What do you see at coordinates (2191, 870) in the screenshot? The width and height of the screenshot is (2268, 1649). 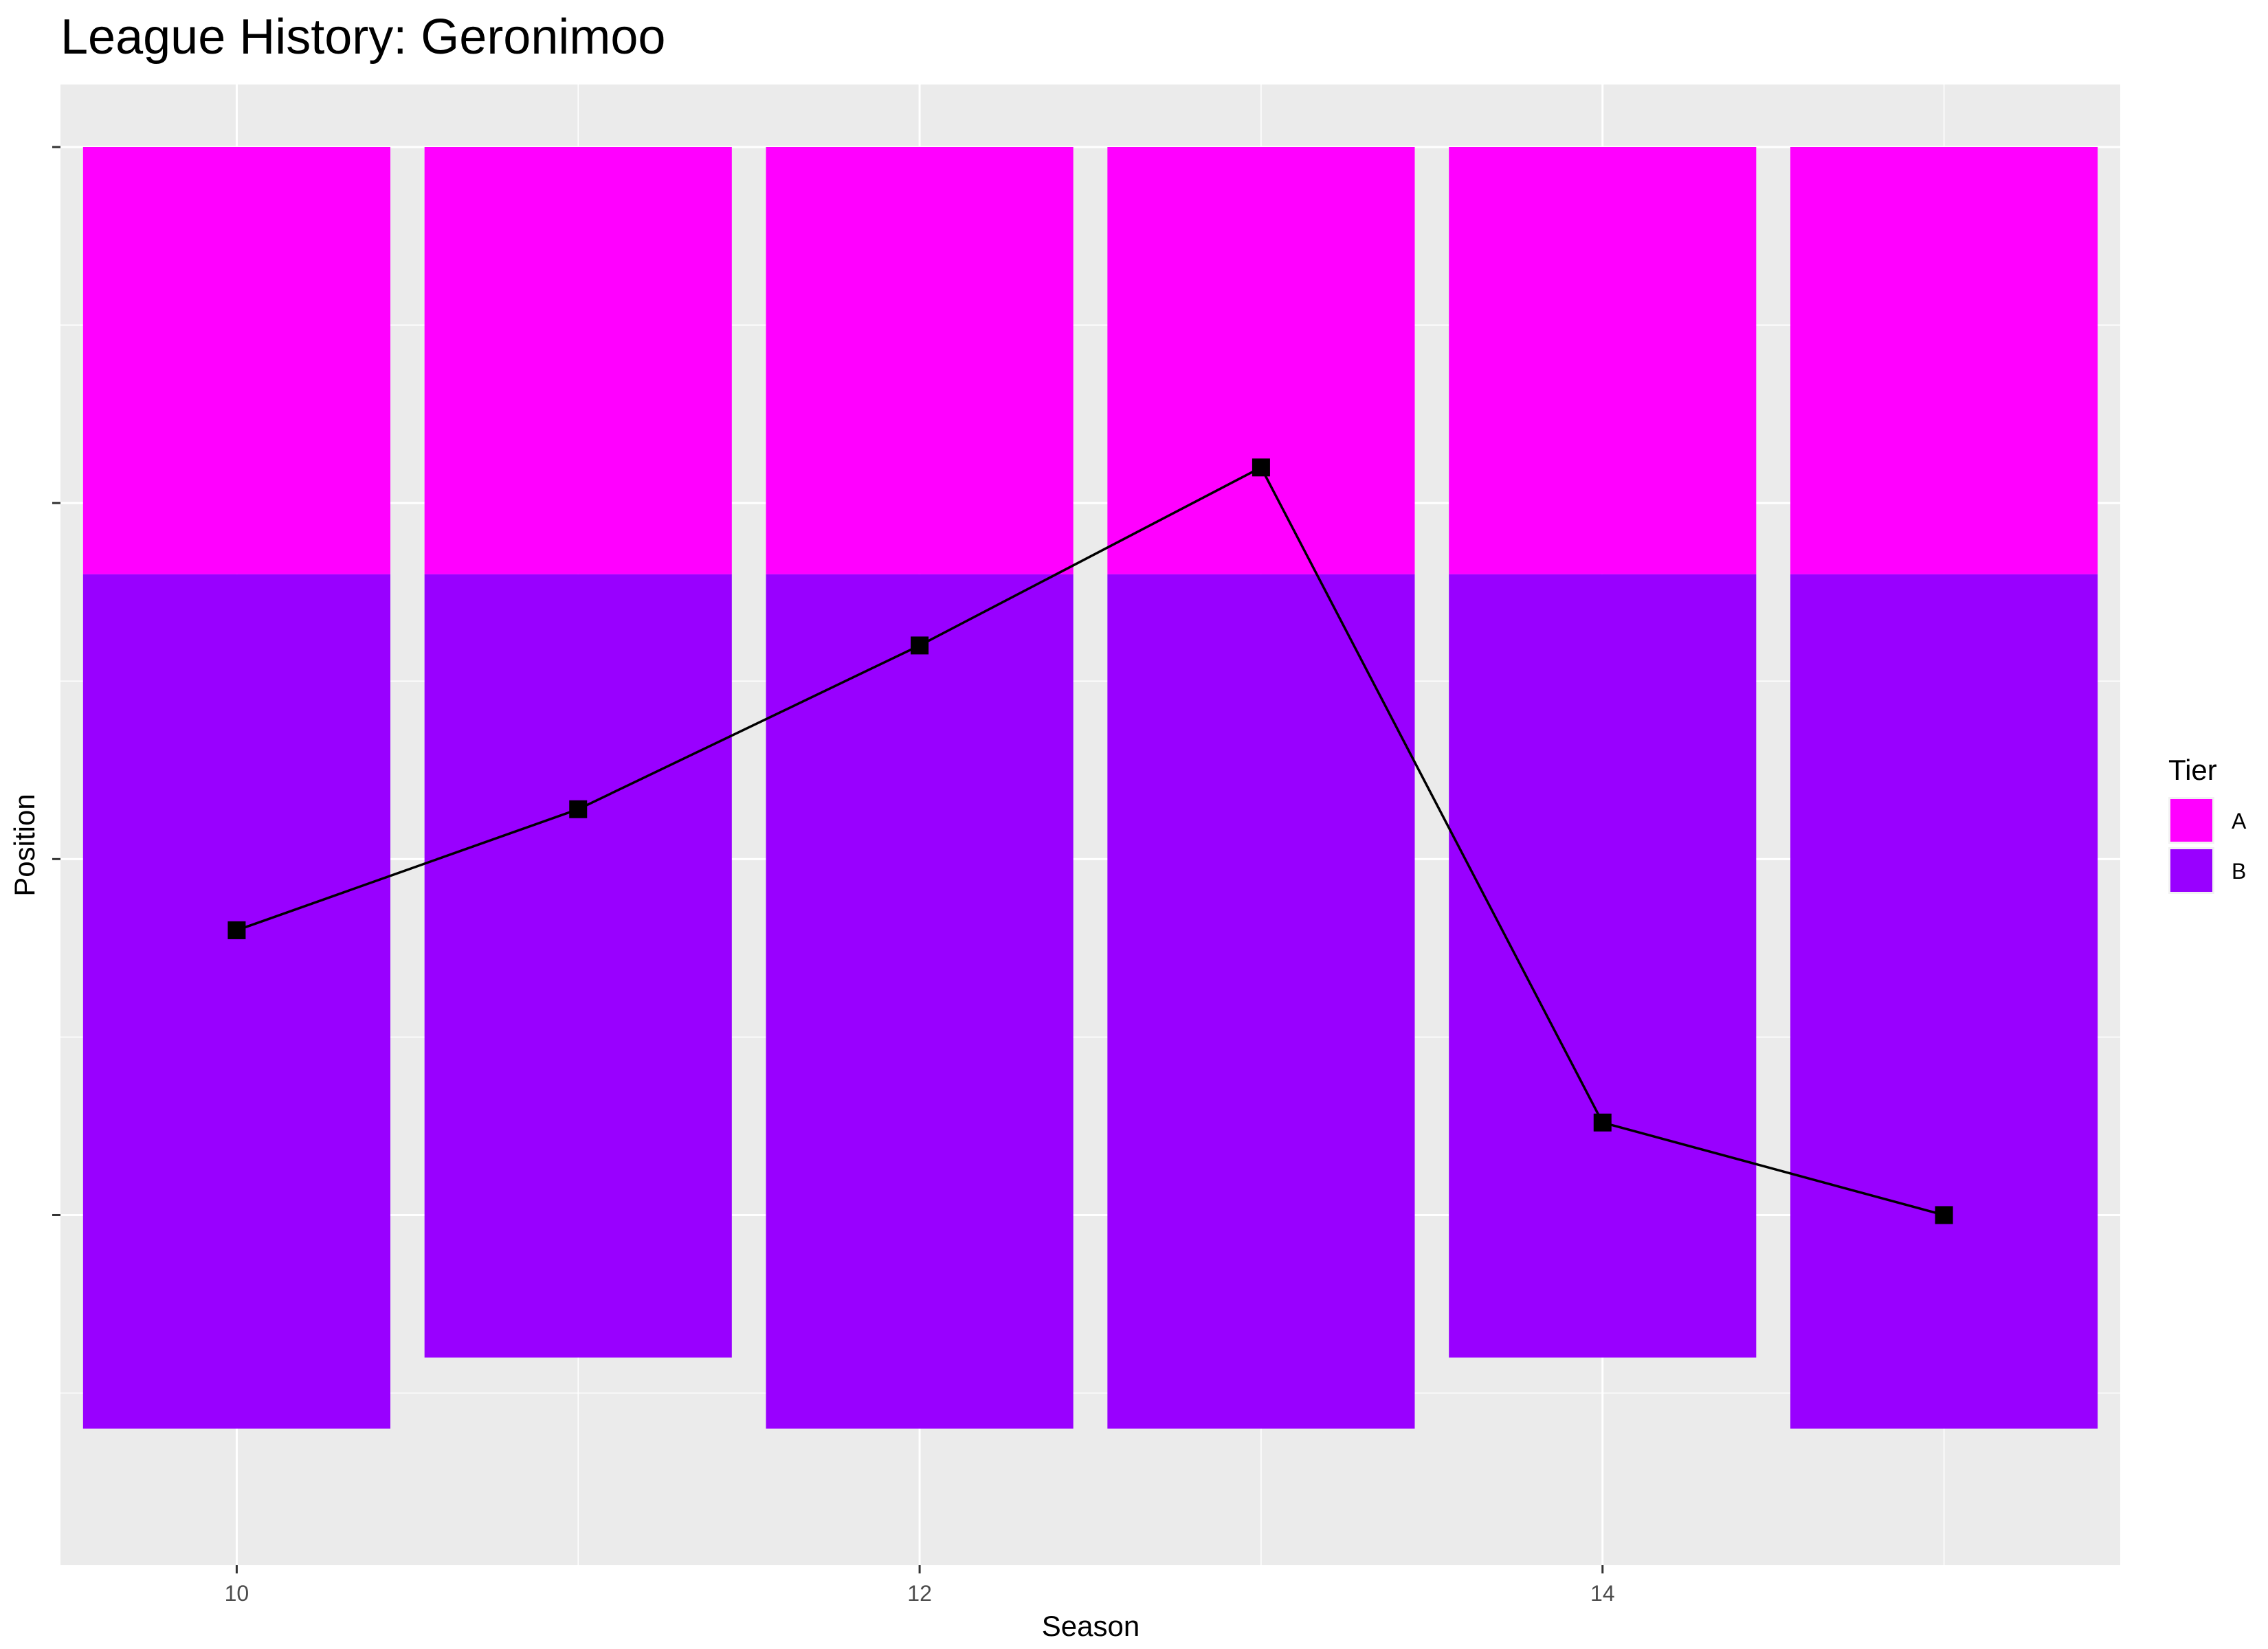 I see `legend-key-B` at bounding box center [2191, 870].